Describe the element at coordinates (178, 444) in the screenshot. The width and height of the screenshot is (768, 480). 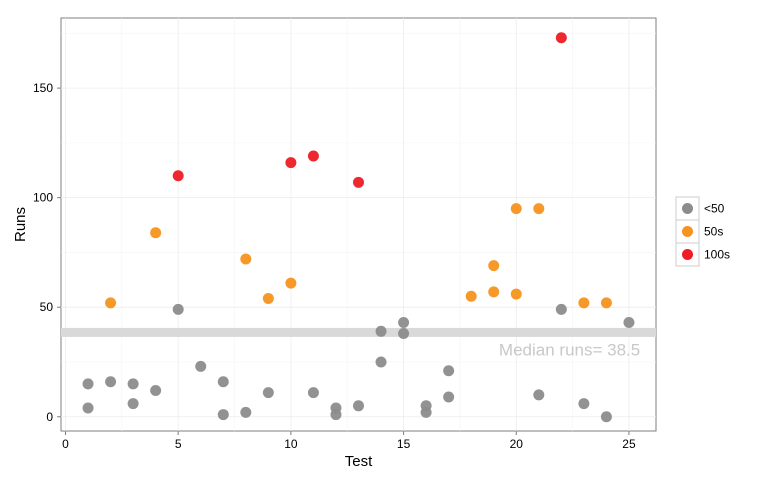
I see `x-tick-label: 5` at that location.